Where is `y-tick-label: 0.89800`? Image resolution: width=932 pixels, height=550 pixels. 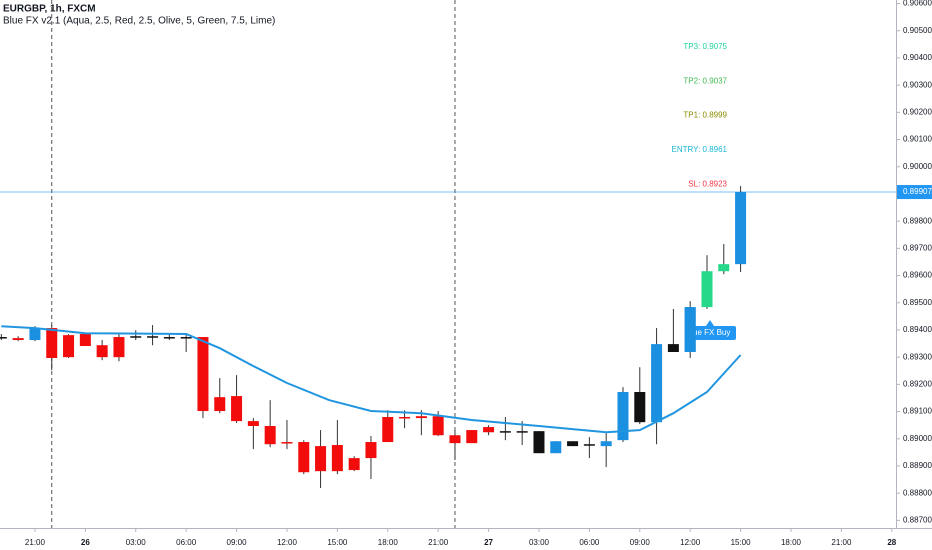
y-tick-label: 0.89800 is located at coordinates (917, 220).